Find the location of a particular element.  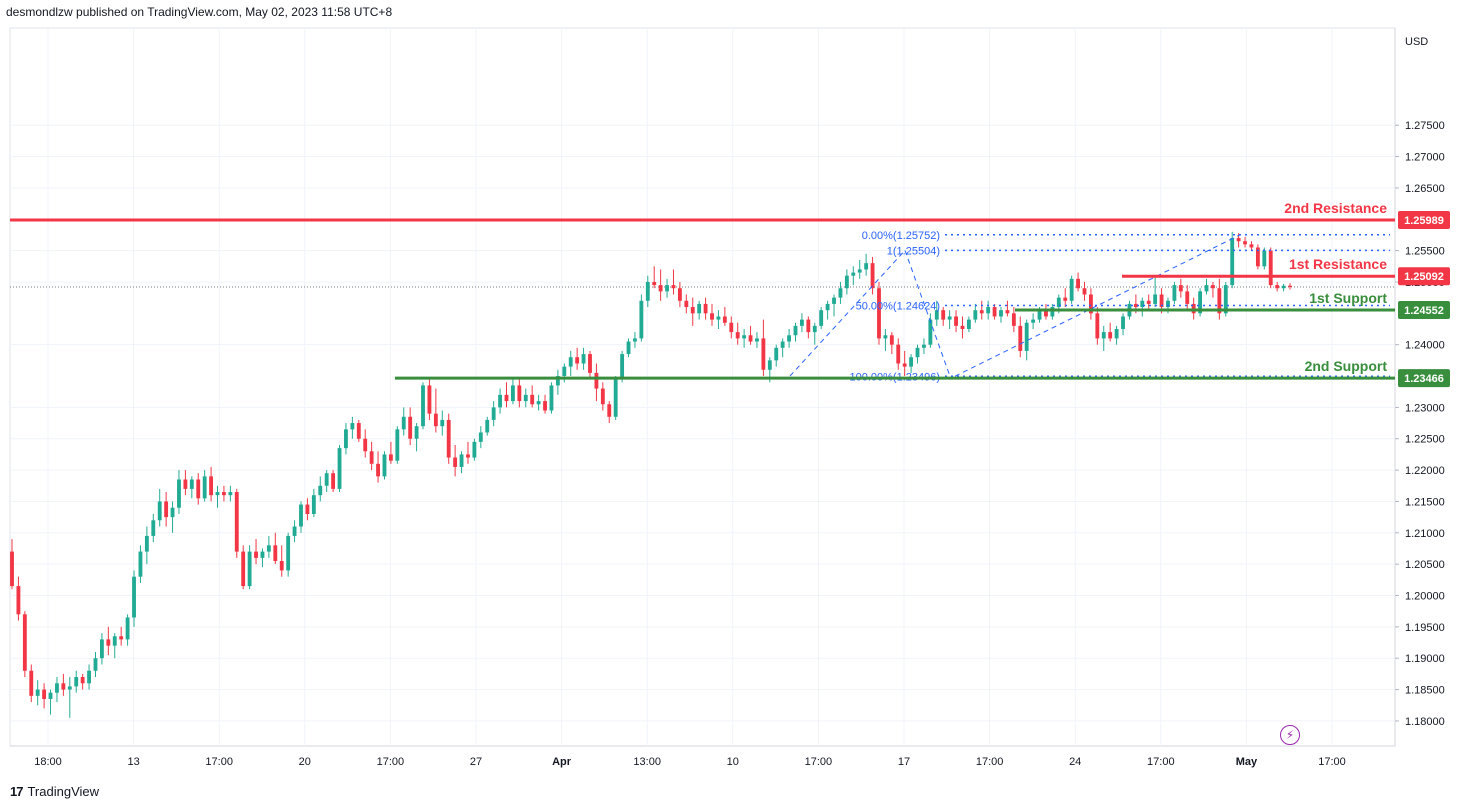

level-label: 2nd Resistance is located at coordinates (1335, 208).